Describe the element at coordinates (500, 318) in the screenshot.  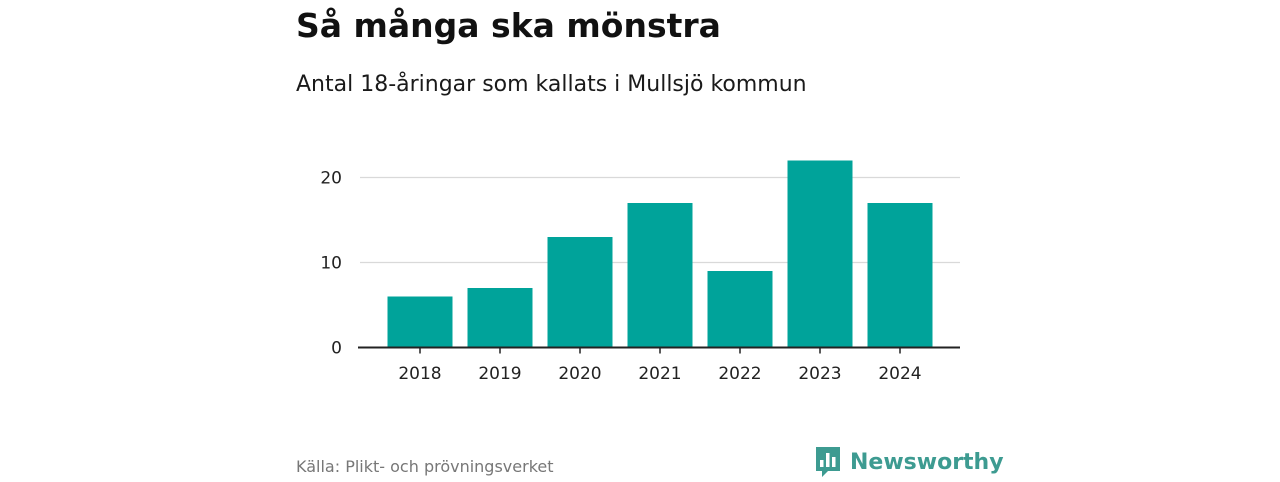
I see `bar-2019` at that location.